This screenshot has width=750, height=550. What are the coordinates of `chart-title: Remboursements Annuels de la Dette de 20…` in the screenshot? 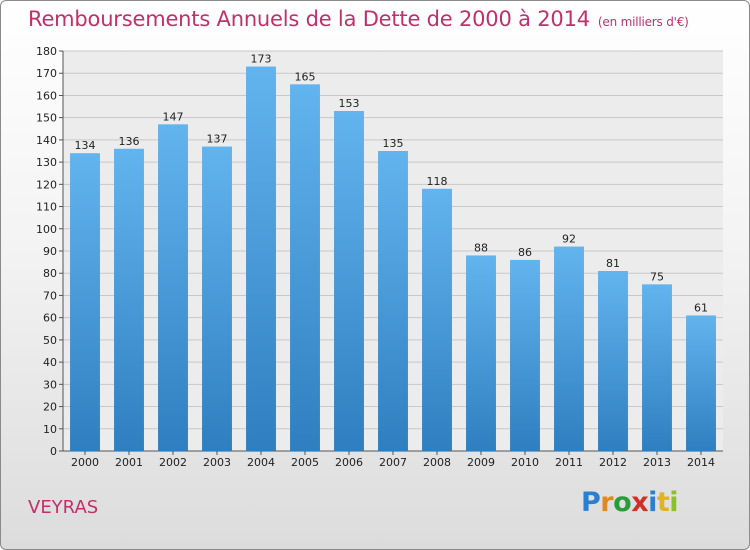 It's located at (358, 19).